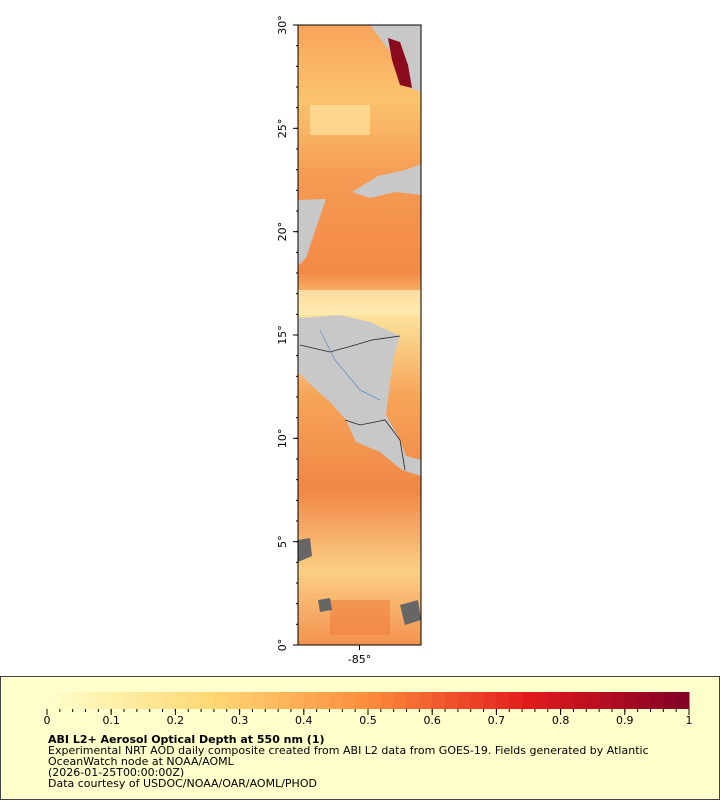 The width and height of the screenshot is (720, 804). I want to click on y-tick-label: 20°, so click(282, 232).